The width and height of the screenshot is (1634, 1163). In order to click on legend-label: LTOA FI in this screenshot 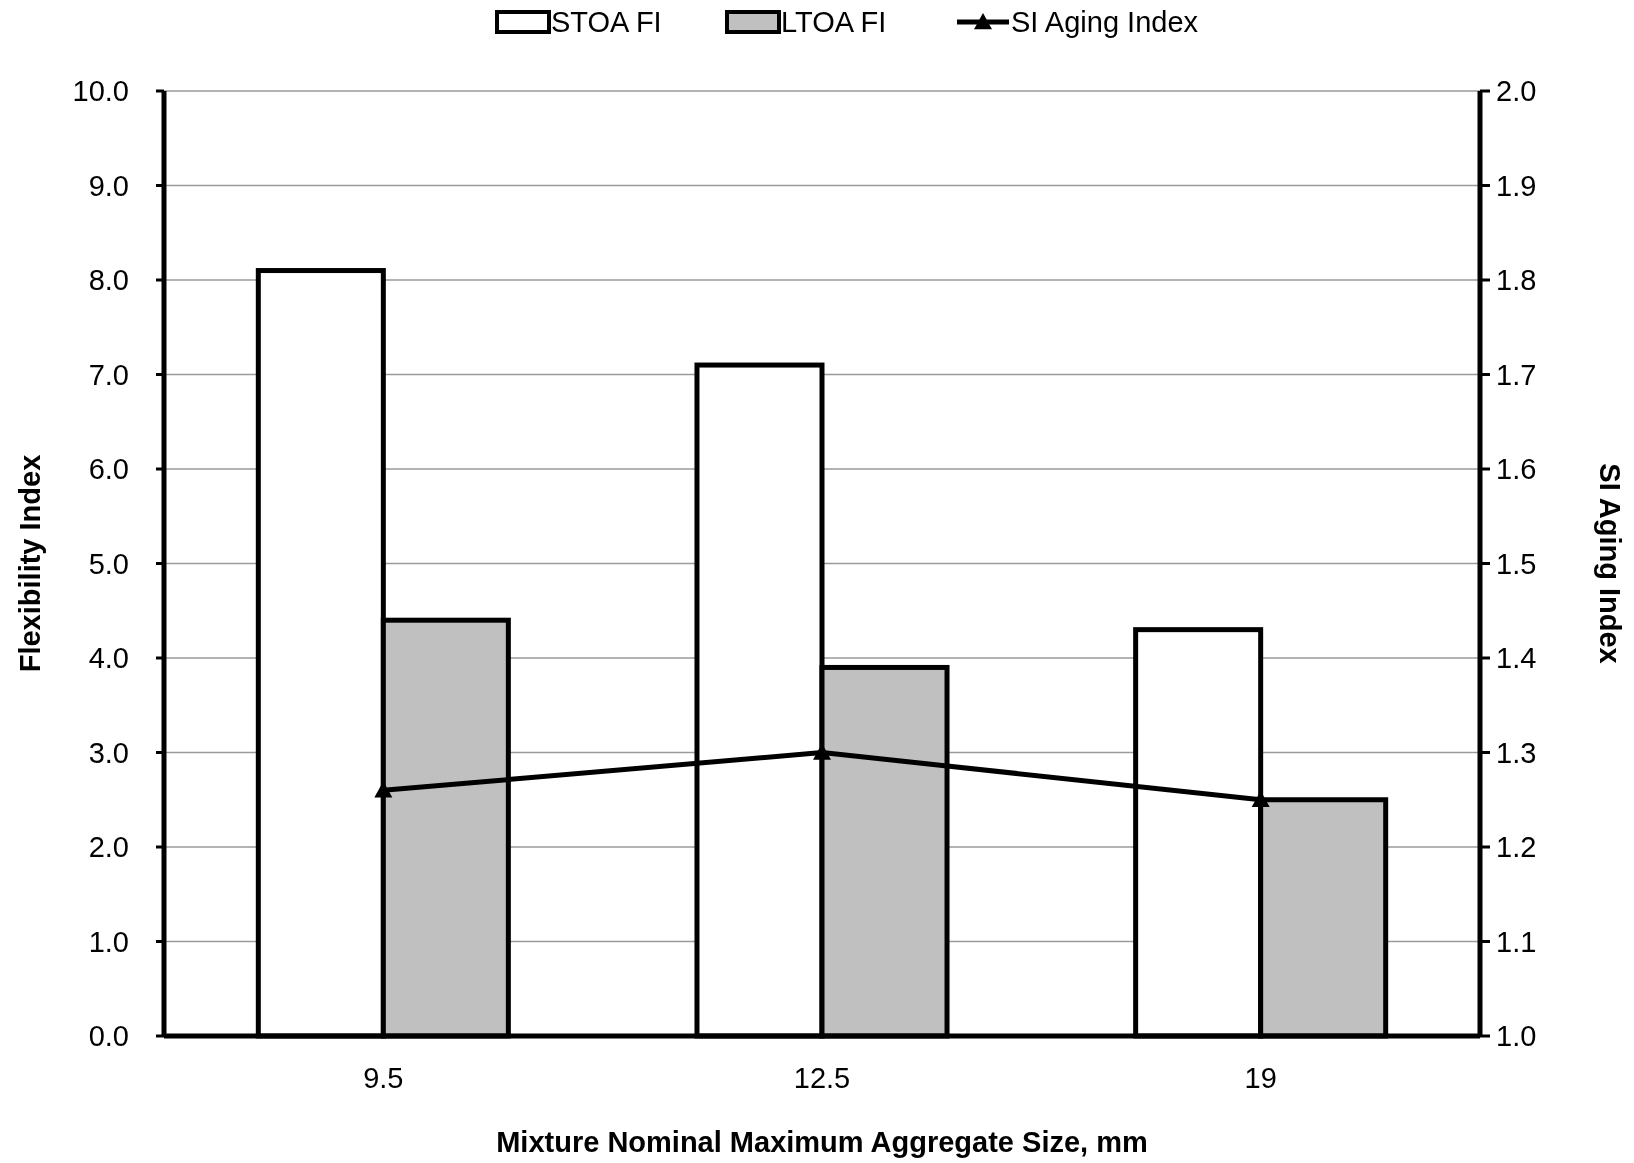, I will do `click(834, 22)`.